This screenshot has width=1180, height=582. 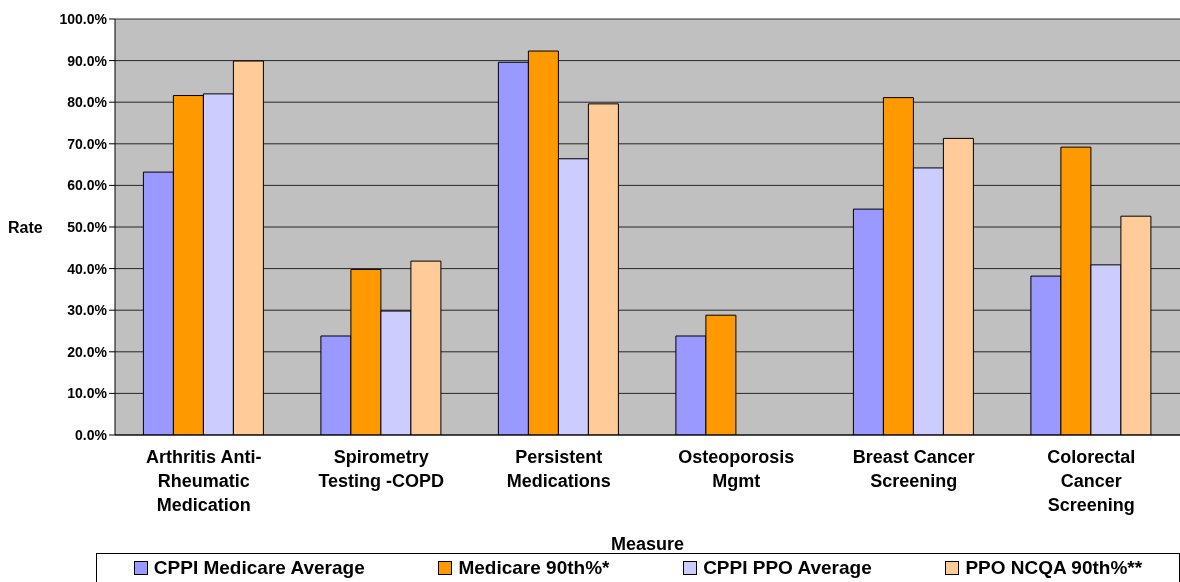 I want to click on x-tick-label: Colorectal Cancer Screening, so click(x=1091, y=481).